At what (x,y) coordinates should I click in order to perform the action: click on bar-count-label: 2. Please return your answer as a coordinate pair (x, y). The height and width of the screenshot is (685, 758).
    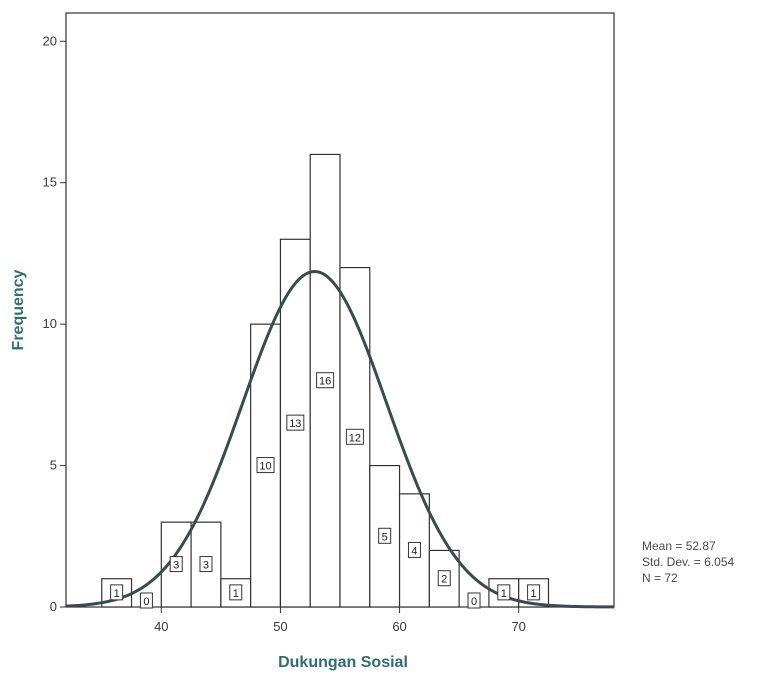
    Looking at the image, I should click on (444, 580).